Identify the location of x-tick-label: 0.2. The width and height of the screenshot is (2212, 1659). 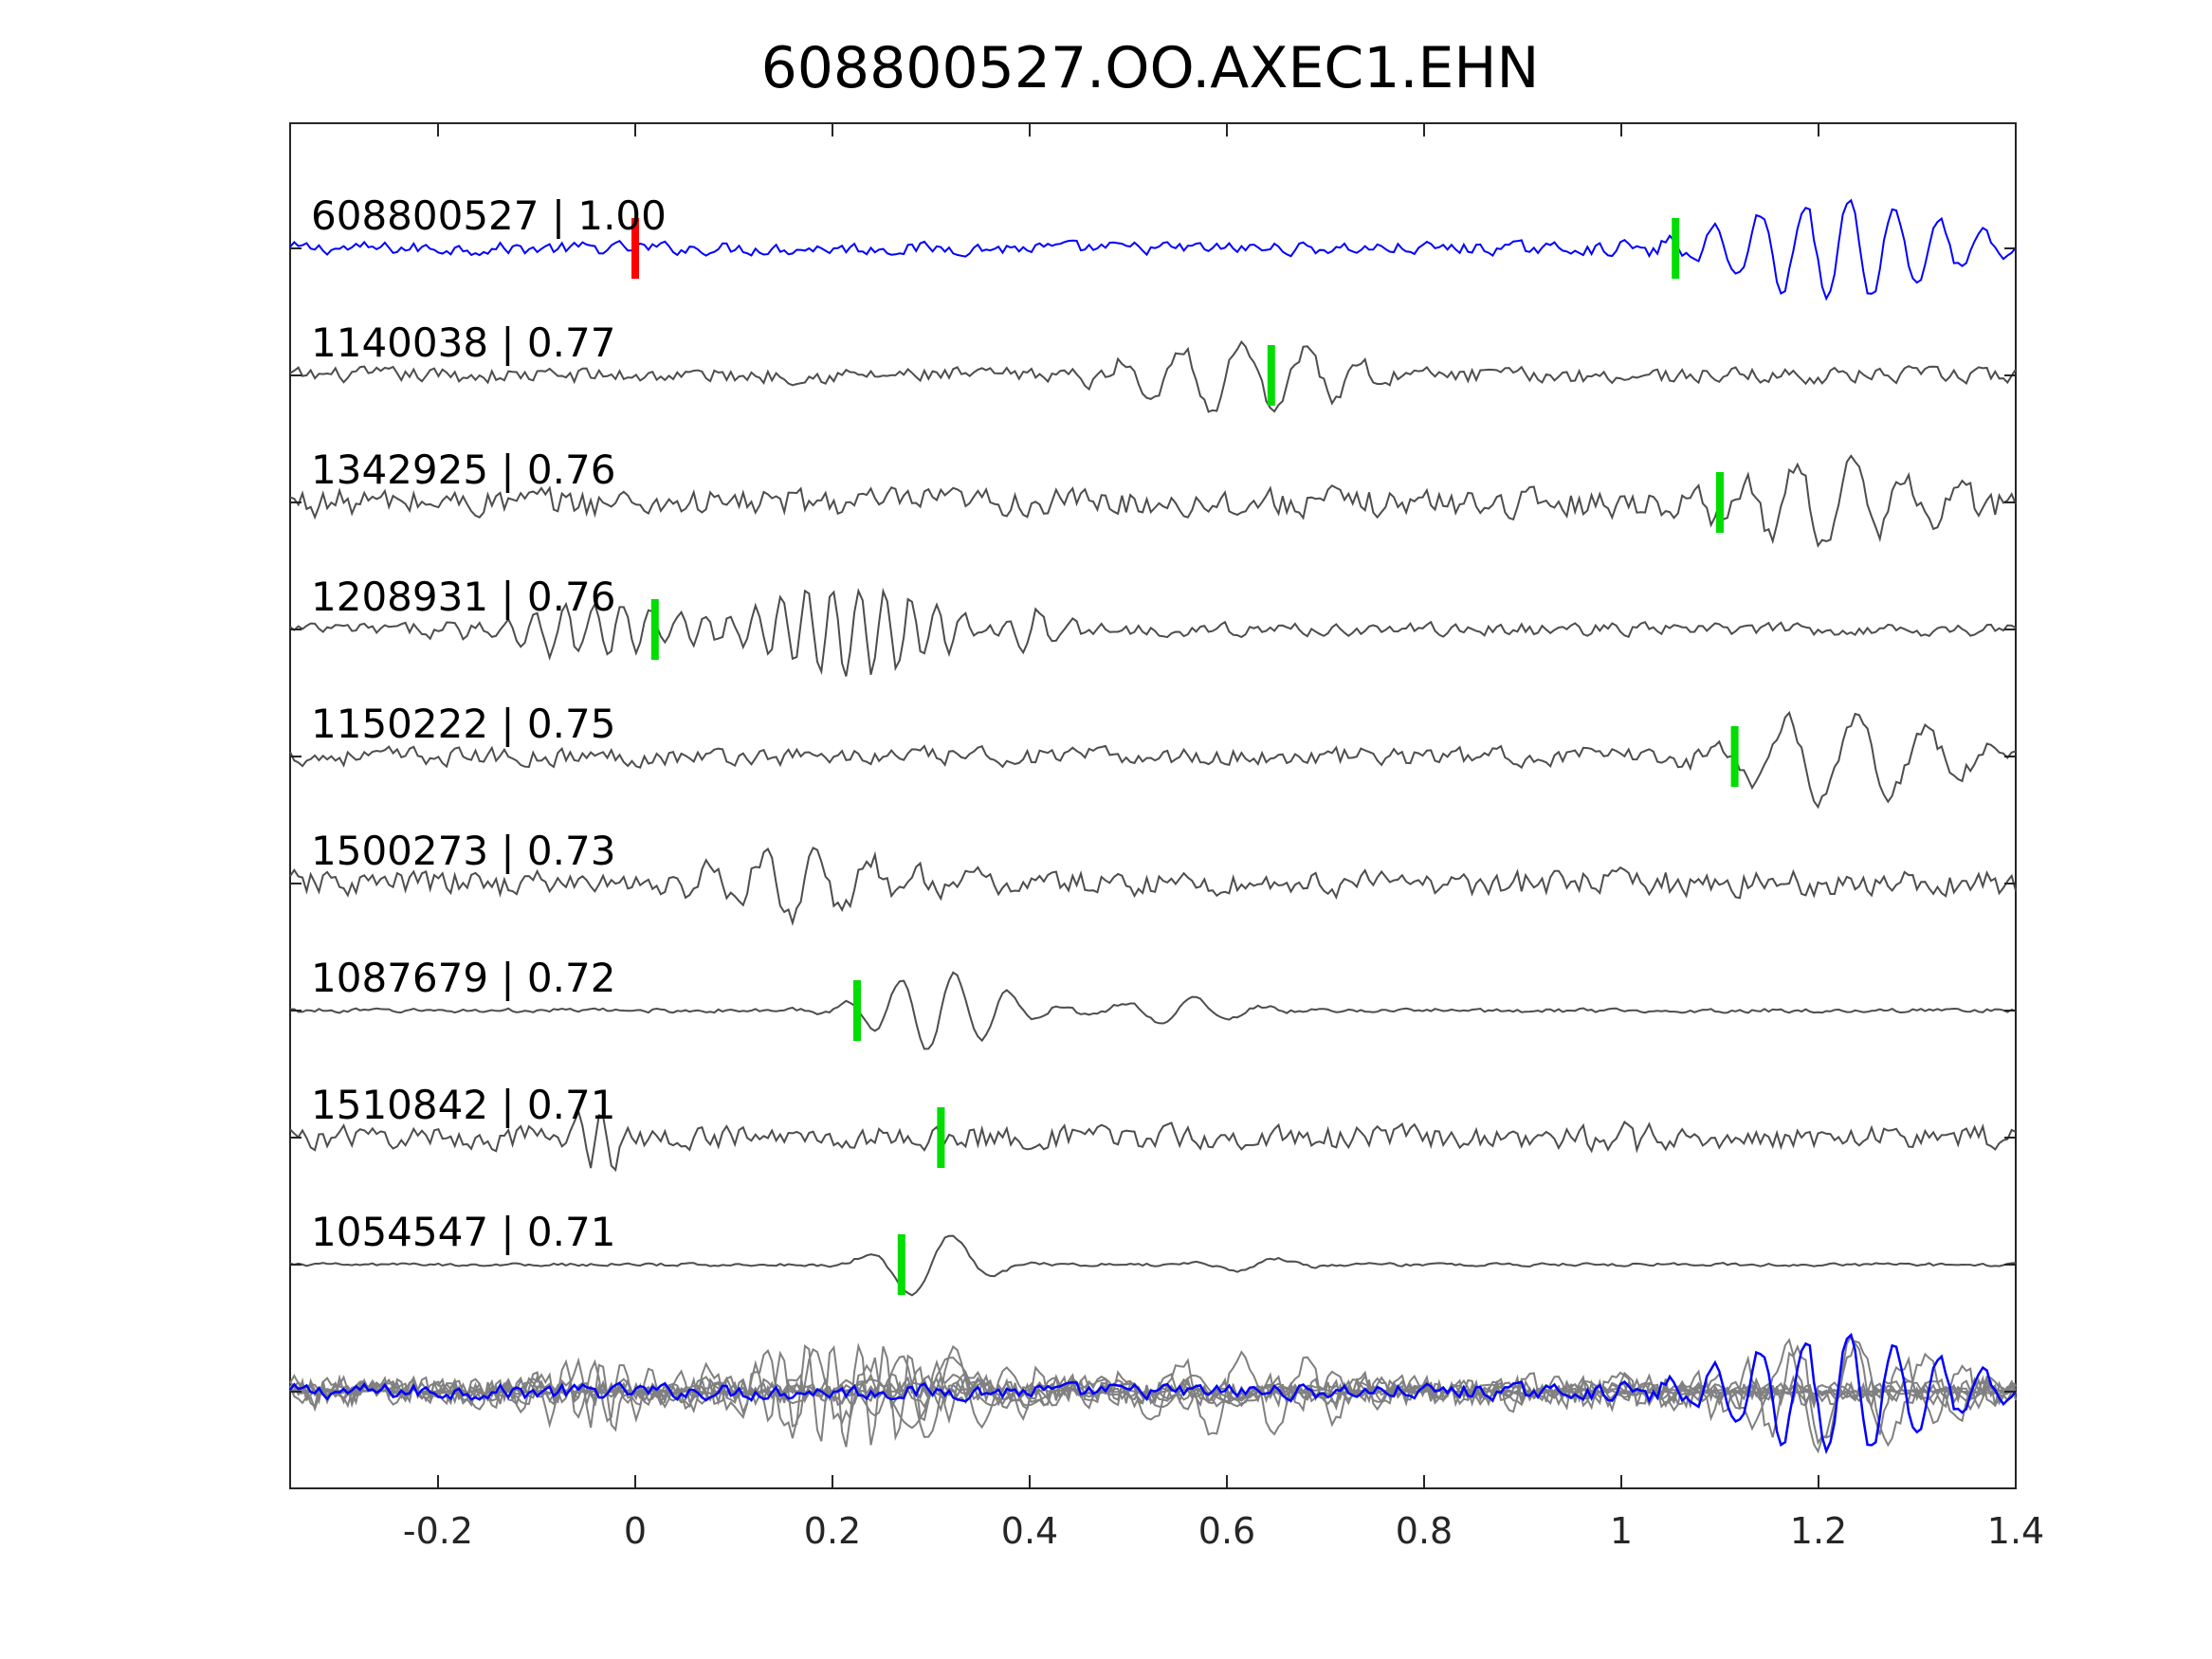
(832, 1531).